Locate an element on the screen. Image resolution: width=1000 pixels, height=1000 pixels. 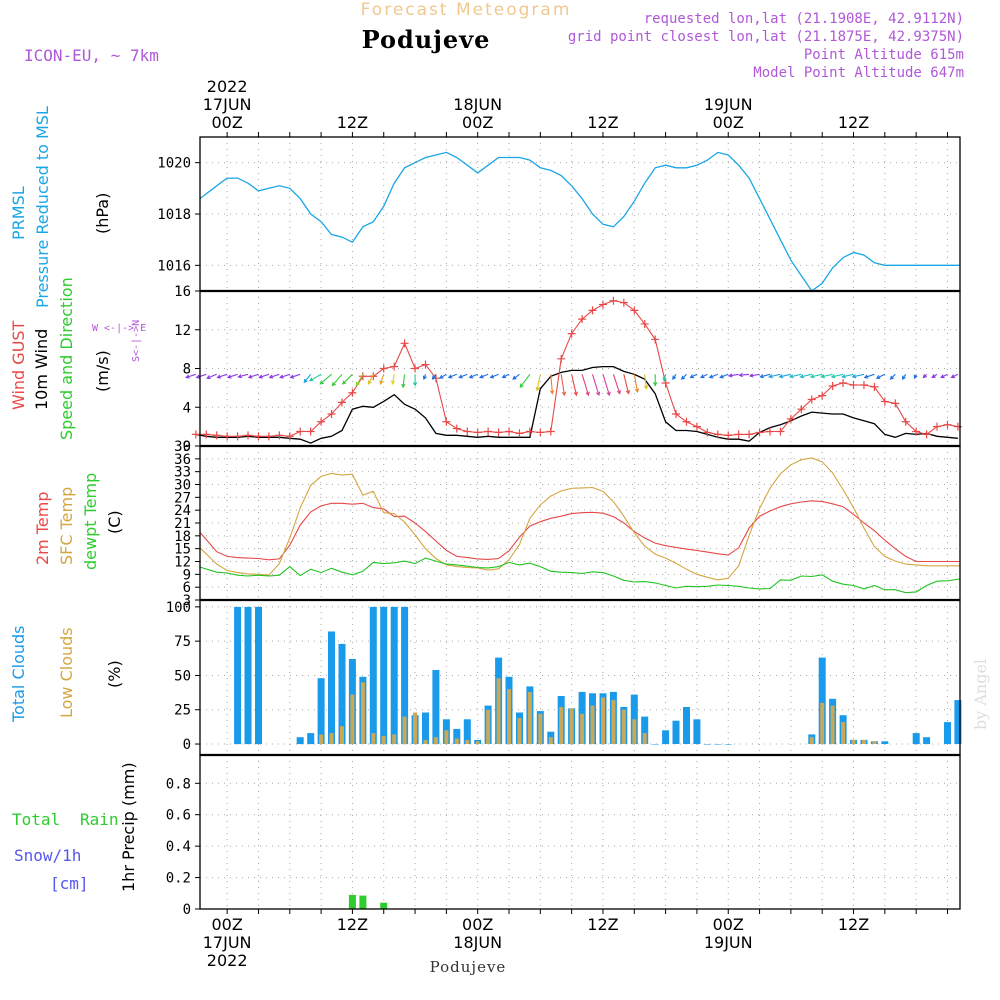
y-tick-label: 4 is located at coordinates (187, 408).